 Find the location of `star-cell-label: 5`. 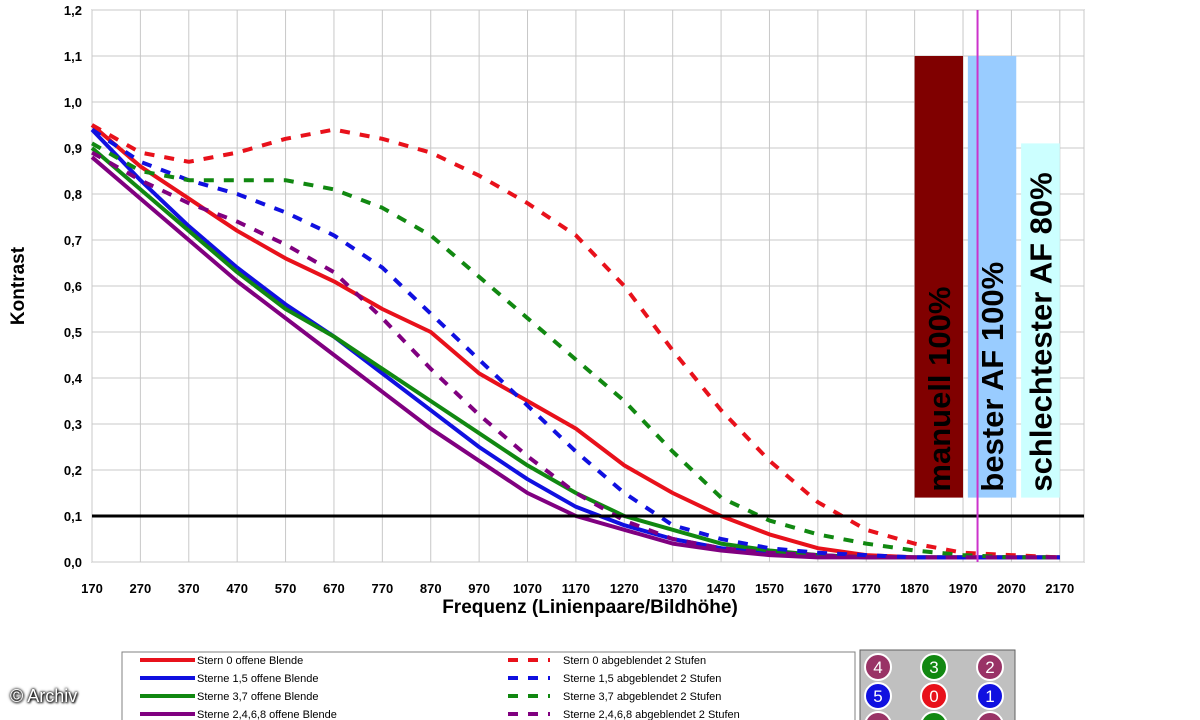

star-cell-label: 5 is located at coordinates (877, 696).